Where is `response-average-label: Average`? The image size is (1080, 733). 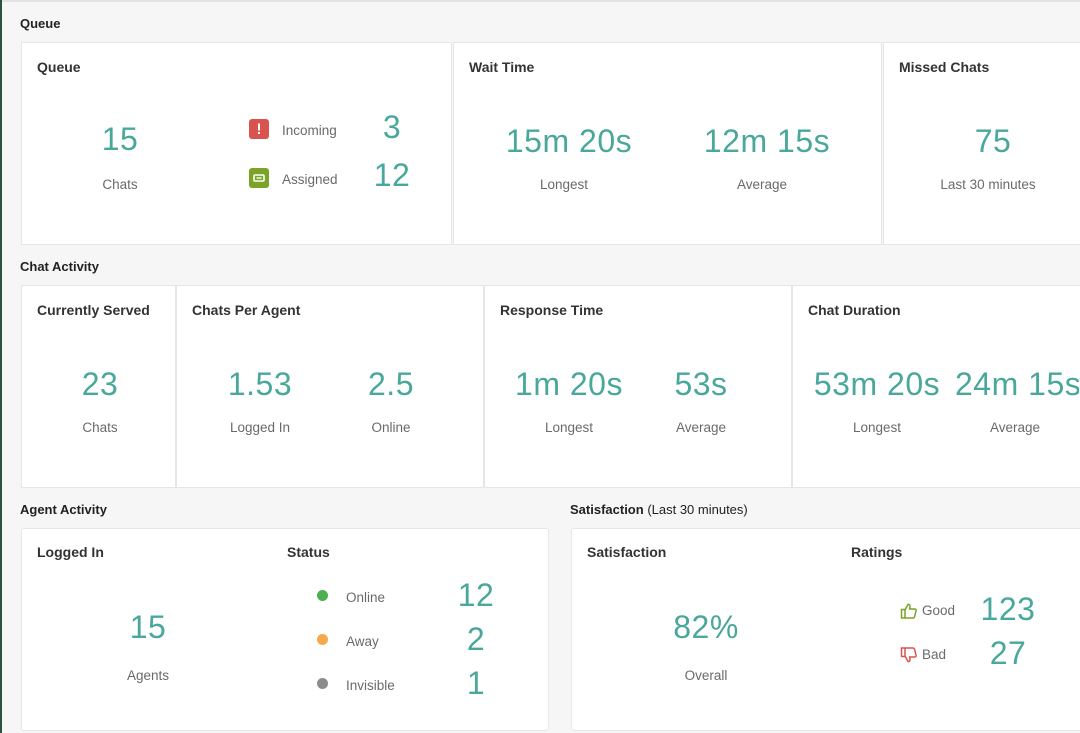 response-average-label: Average is located at coordinates (701, 427).